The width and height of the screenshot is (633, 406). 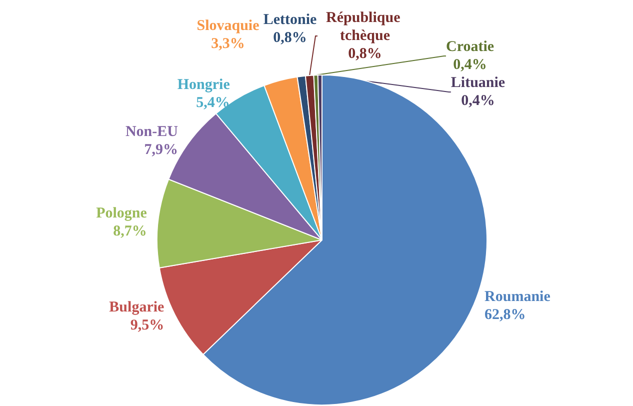 What do you see at coordinates (470, 47) in the screenshot?
I see `slice-label: Croatie` at bounding box center [470, 47].